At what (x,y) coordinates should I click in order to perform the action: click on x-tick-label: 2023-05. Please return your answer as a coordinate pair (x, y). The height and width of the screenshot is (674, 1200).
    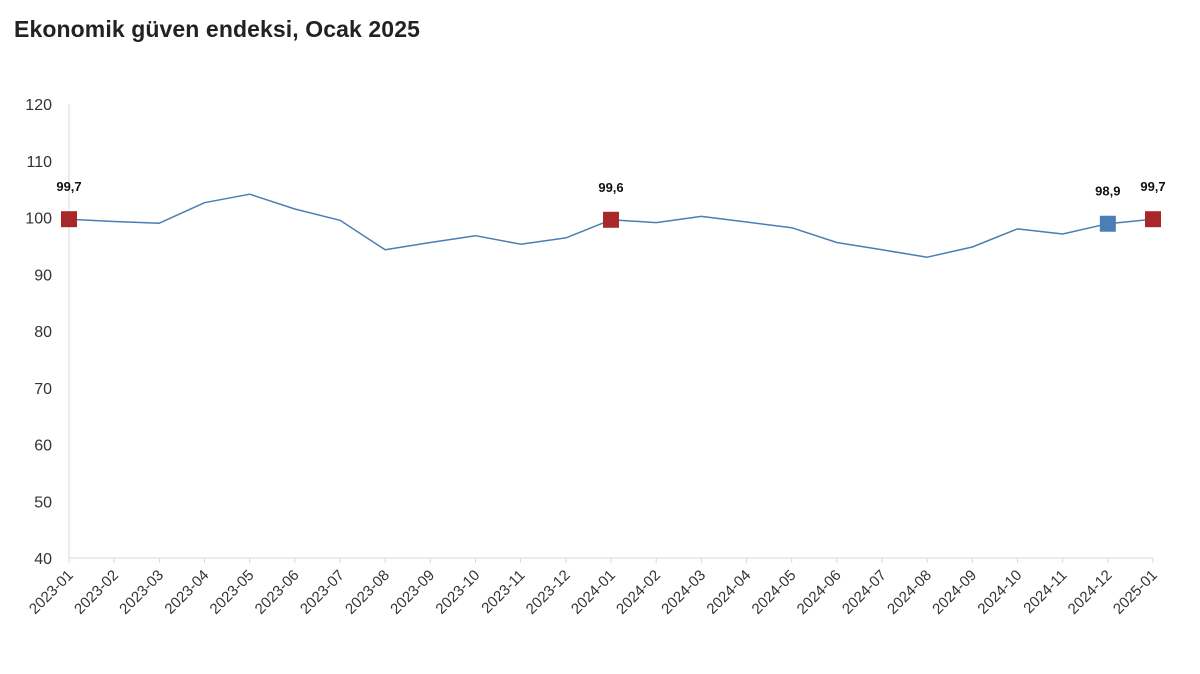
    Looking at the image, I should click on (232, 592).